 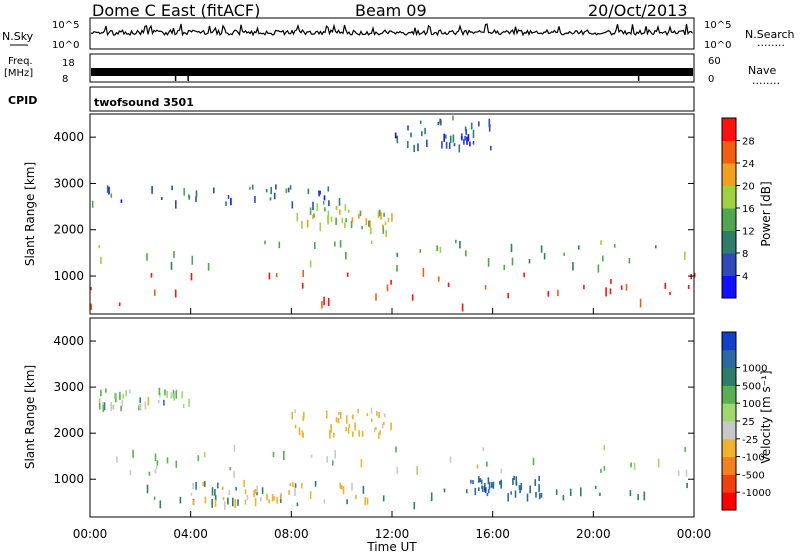 I want to click on noise-trace, so click(x=391, y=30).